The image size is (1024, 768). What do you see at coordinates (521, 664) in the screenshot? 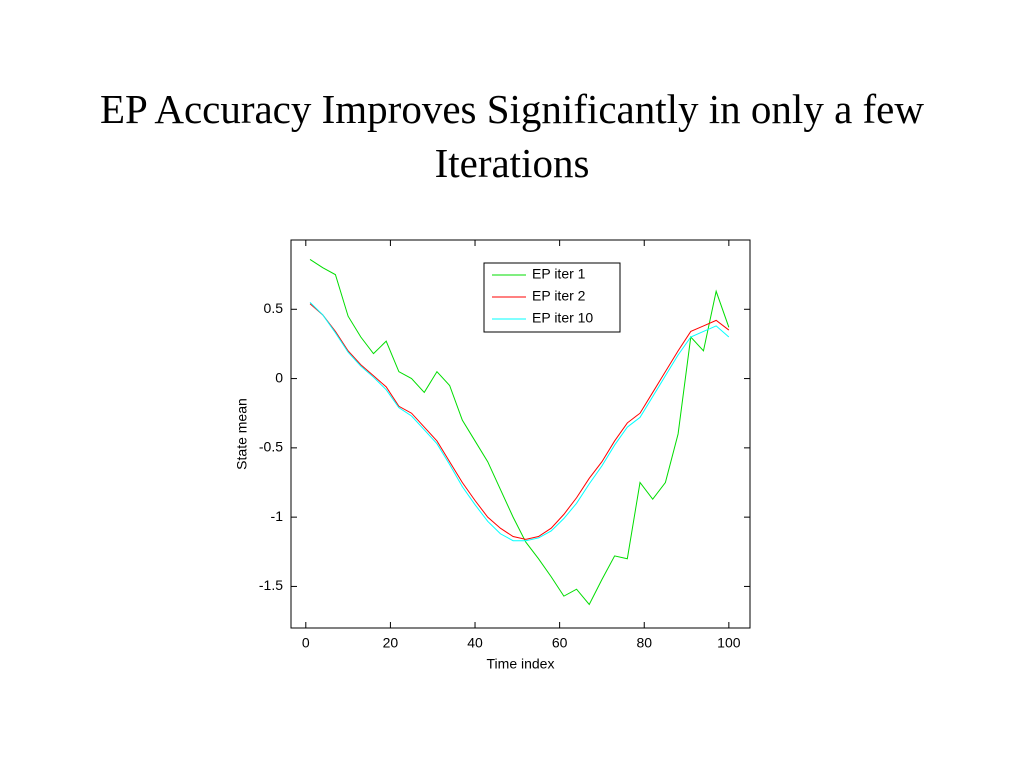
I see `x-axis-label: Time index` at bounding box center [521, 664].